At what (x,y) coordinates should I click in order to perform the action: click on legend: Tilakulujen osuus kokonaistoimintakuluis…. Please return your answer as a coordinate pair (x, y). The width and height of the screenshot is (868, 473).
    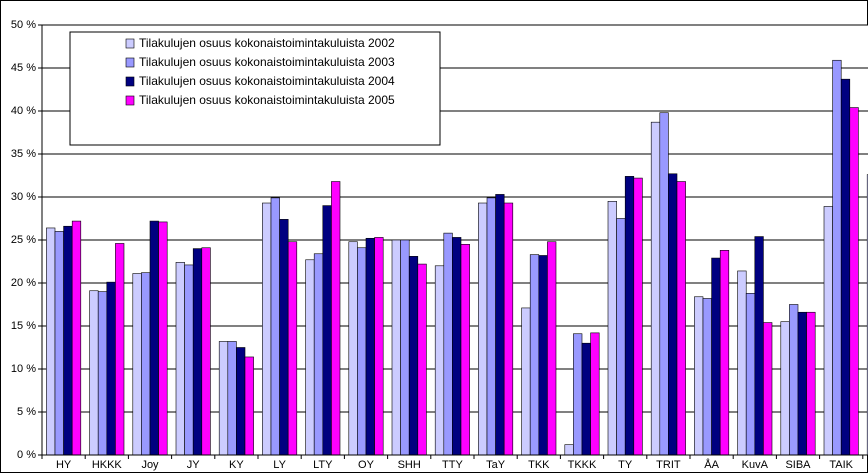
    Looking at the image, I should click on (255, 88).